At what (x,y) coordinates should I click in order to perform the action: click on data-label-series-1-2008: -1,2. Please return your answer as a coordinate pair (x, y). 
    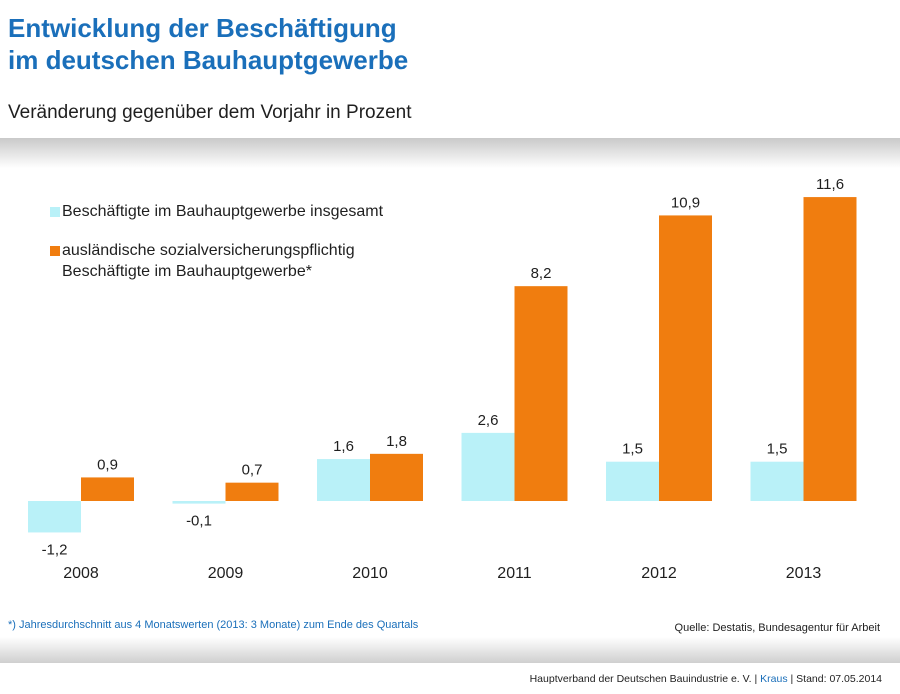
    Looking at the image, I should click on (55, 549).